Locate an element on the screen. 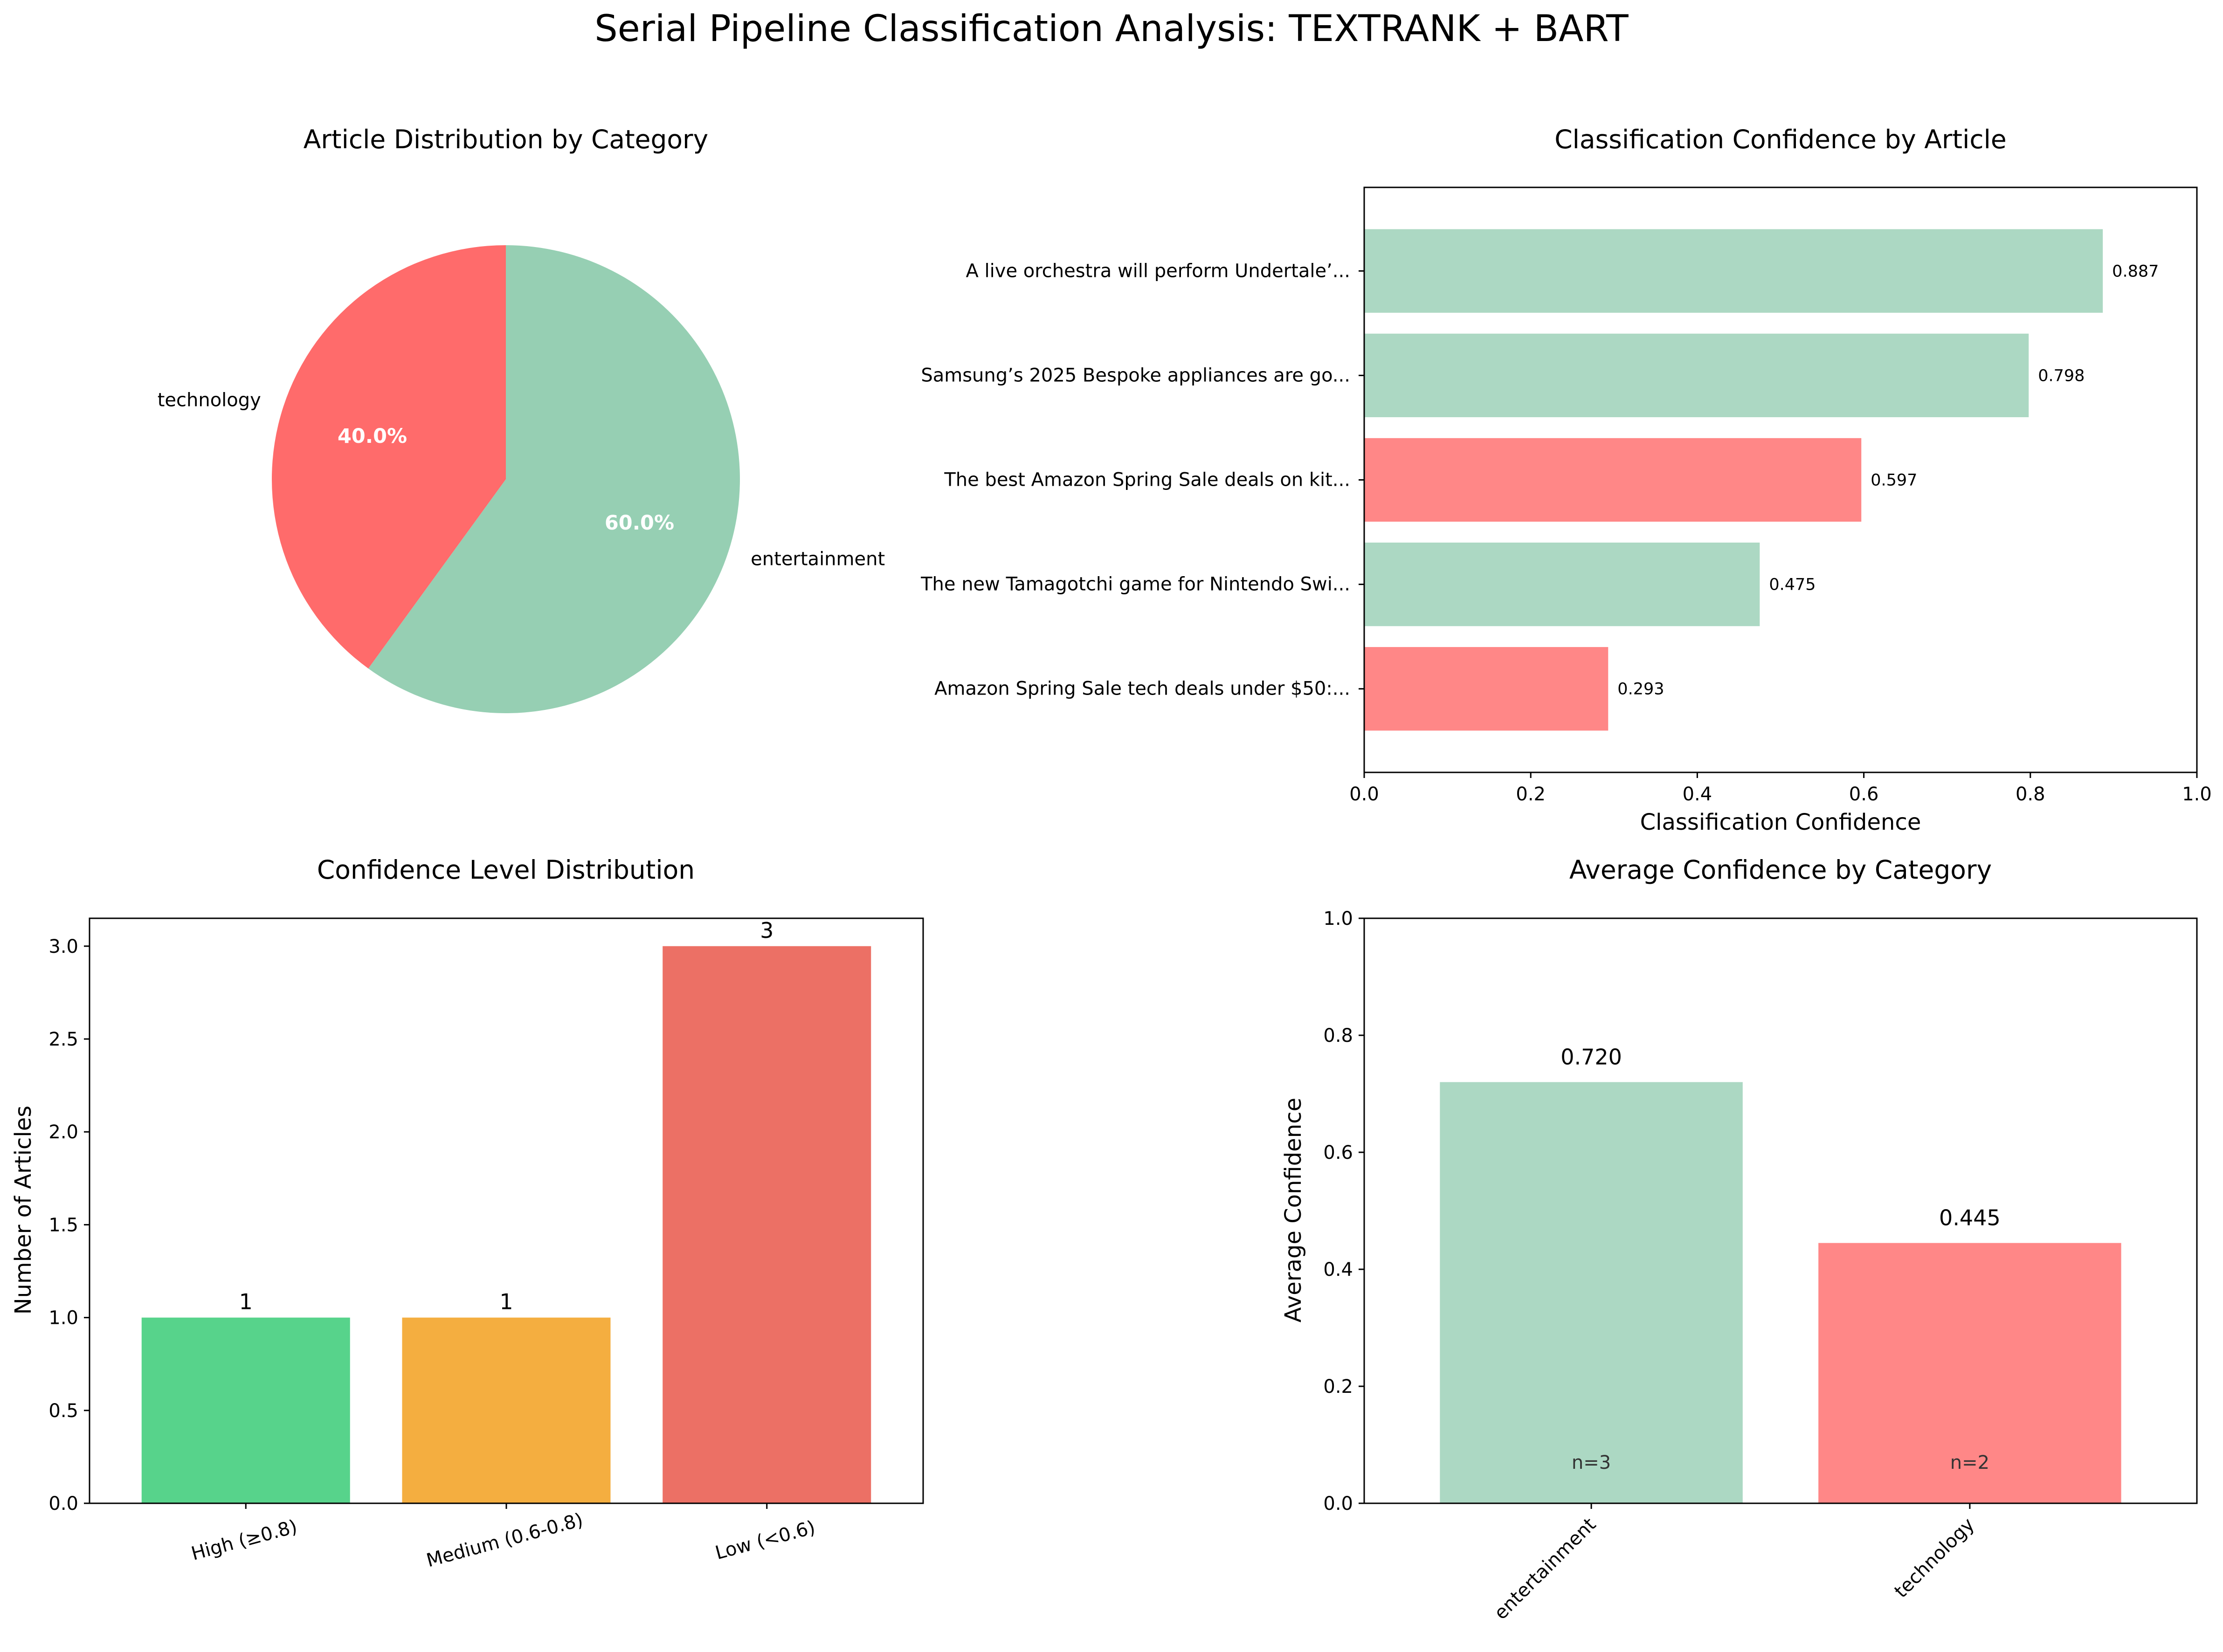 The width and height of the screenshot is (2223, 1652). x-tick-label: 0.6 is located at coordinates (1864, 794).